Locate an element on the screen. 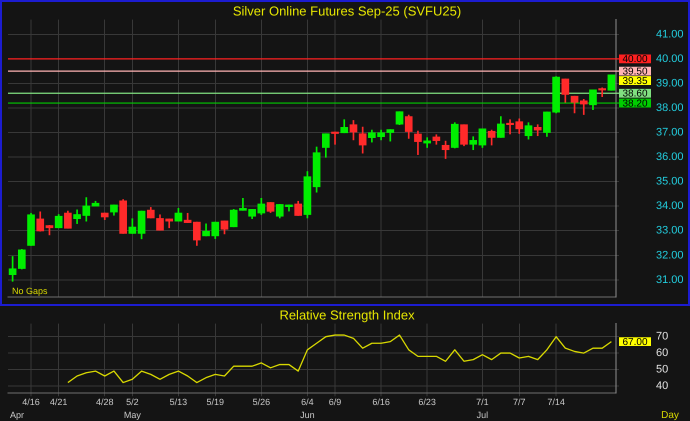  x-tick-label: 6/16 is located at coordinates (381, 402).